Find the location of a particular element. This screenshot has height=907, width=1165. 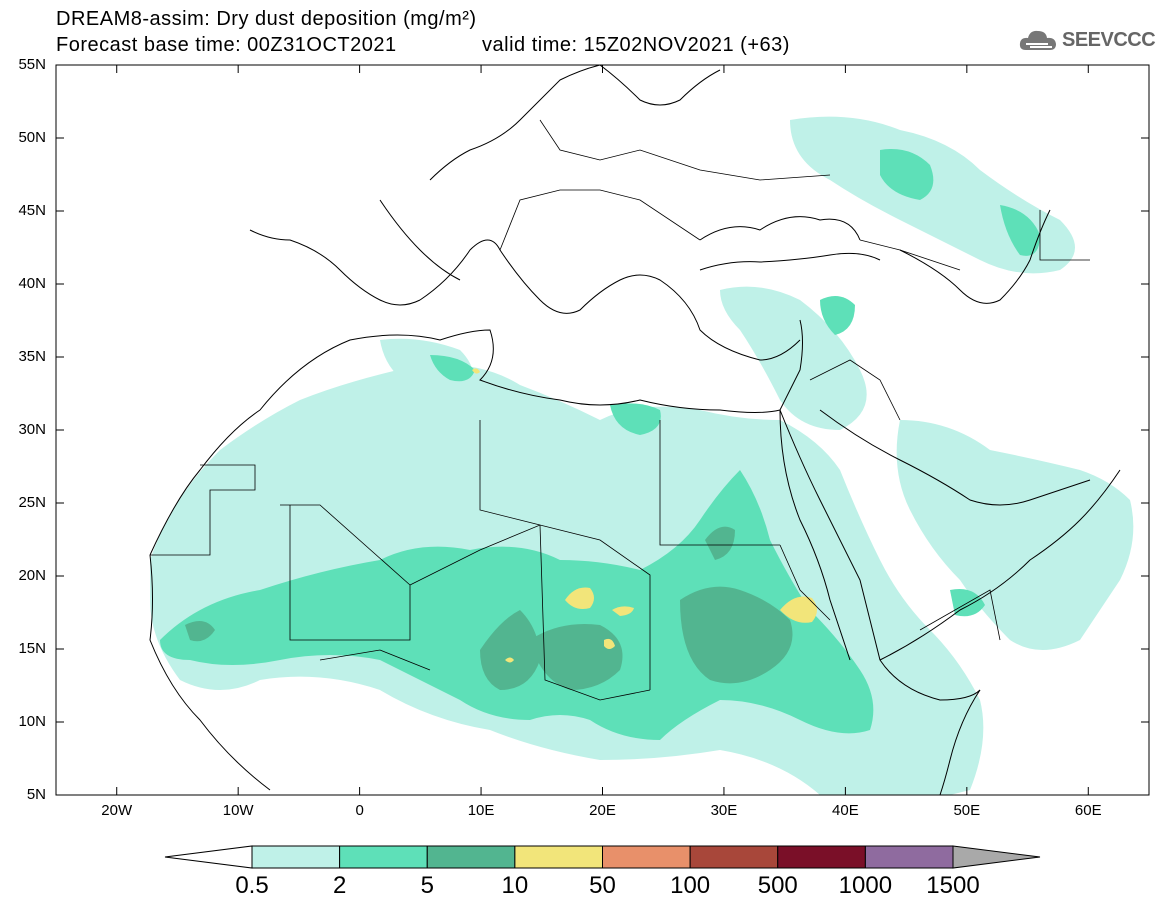

legend-level-label: 50 is located at coordinates (602, 885).